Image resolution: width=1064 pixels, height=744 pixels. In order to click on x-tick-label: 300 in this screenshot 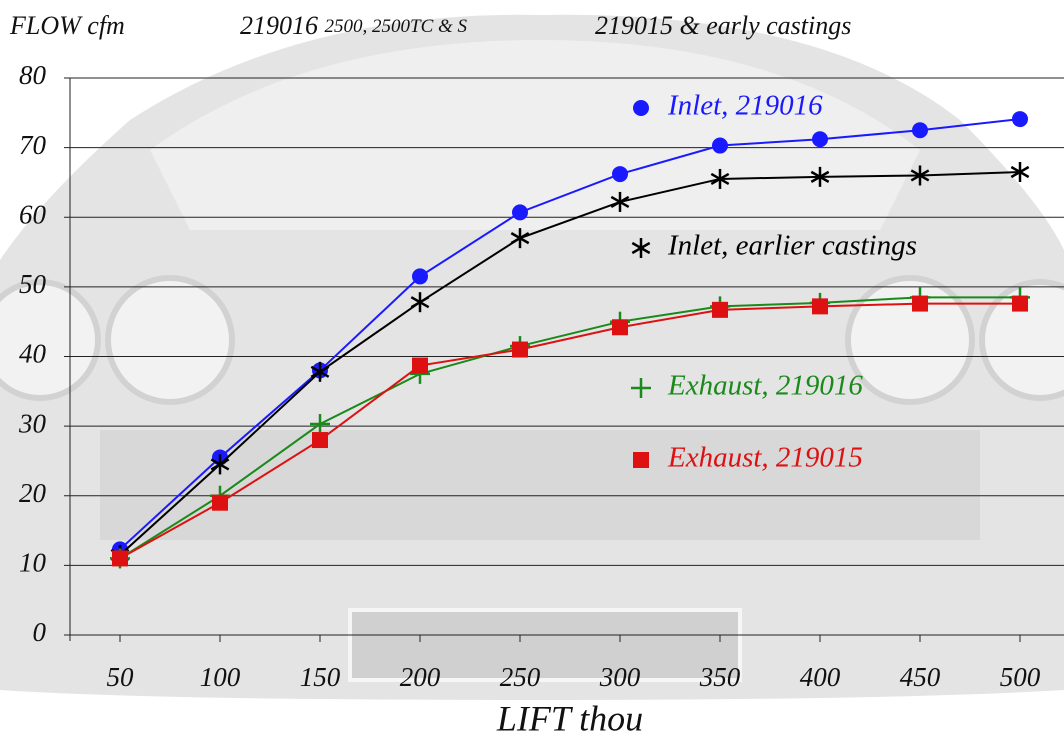, I will do `click(620, 677)`.